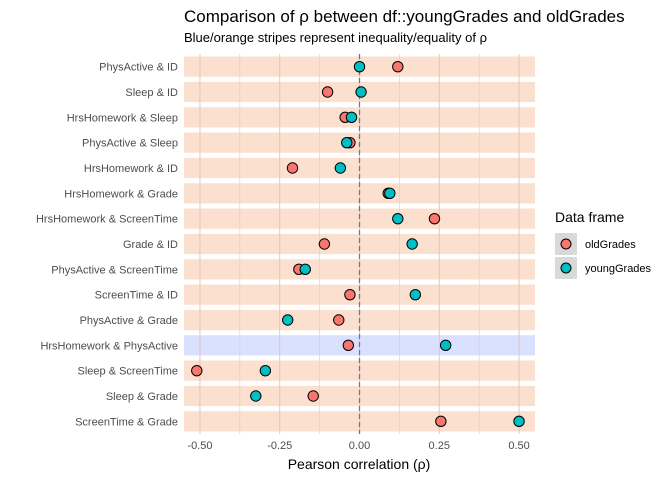 This screenshot has width=672, height=480. I want to click on legend: Data frame oldGrades youngGrades, so click(603, 244).